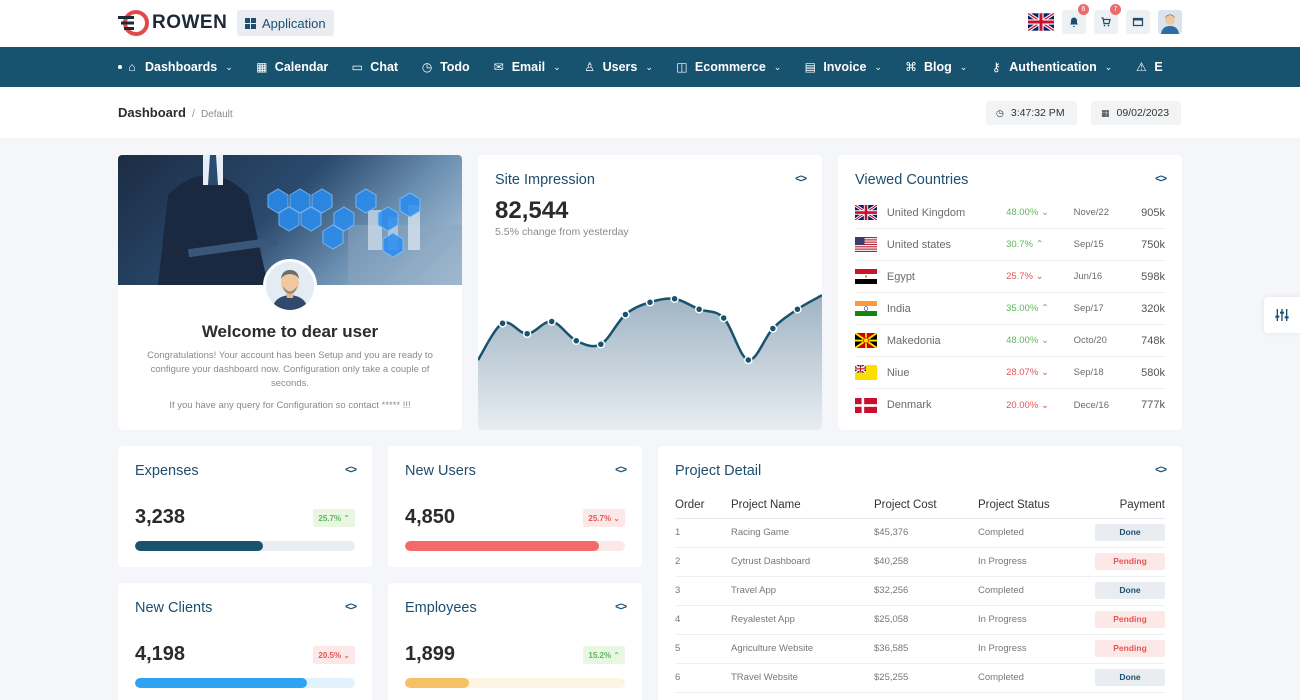 This screenshot has width=1300, height=700. I want to click on project-name: Racing Game, so click(802, 533).